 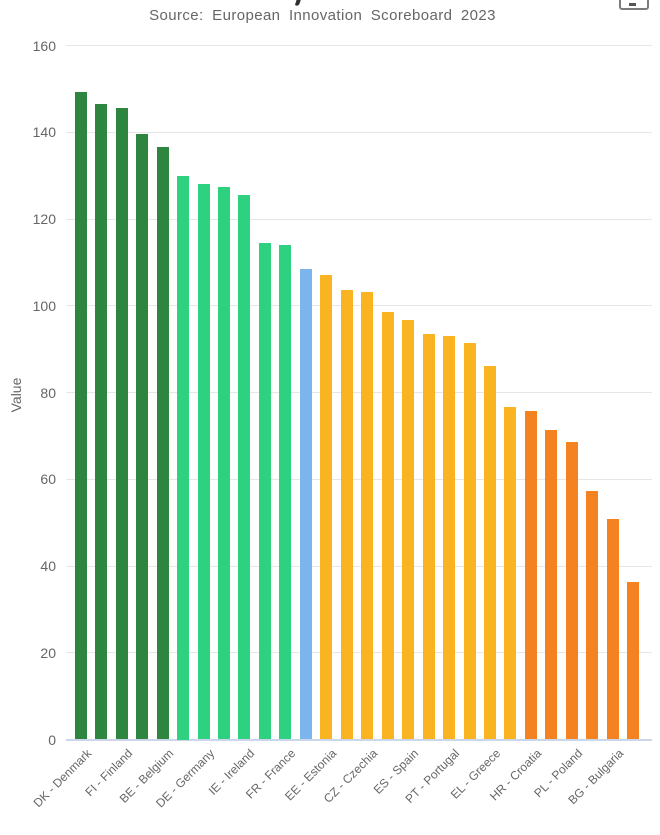 I want to click on bar-25-pl, so click(x=571, y=591).